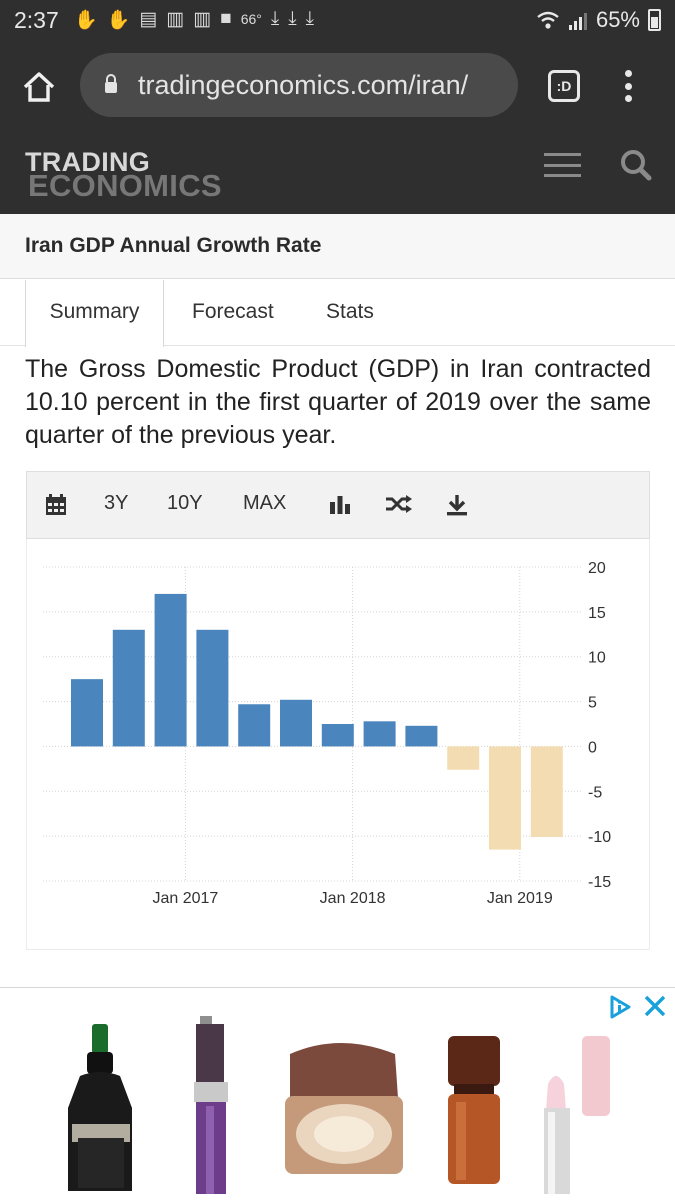  I want to click on y-tick-label: -10, so click(599, 837).